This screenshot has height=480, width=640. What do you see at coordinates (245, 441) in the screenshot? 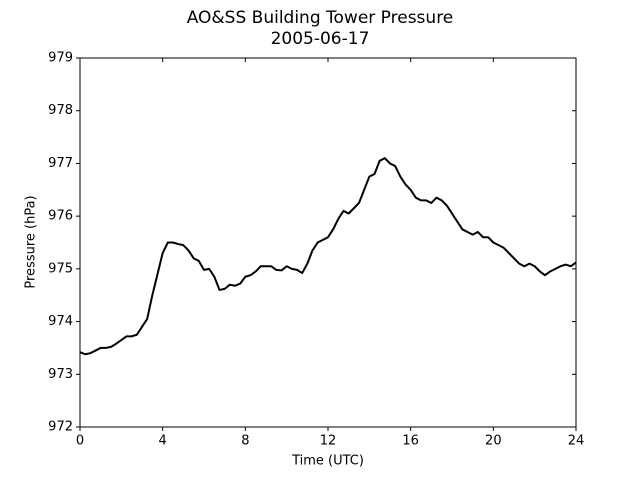
I see `x-tick-label: 8` at bounding box center [245, 441].